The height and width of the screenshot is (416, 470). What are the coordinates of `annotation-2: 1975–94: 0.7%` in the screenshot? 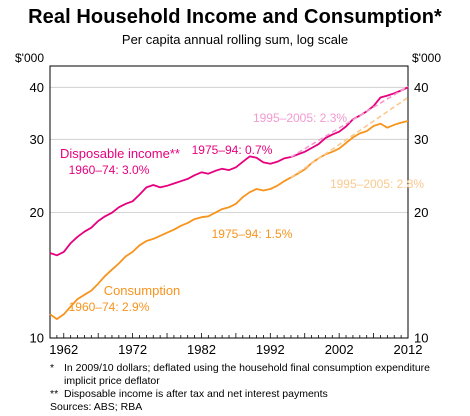 It's located at (232, 150).